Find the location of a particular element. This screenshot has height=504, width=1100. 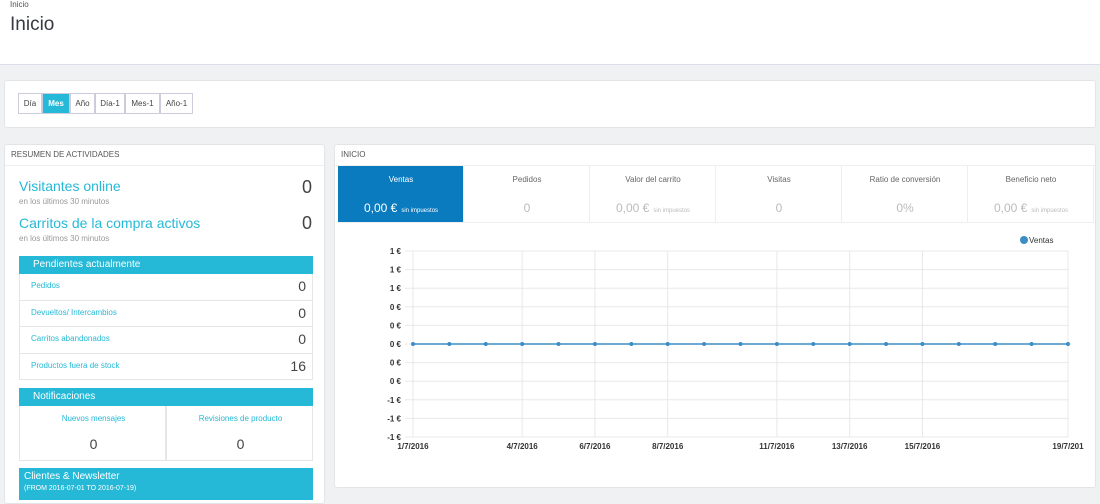

x-tick-label: 1/7/2016 is located at coordinates (413, 446).